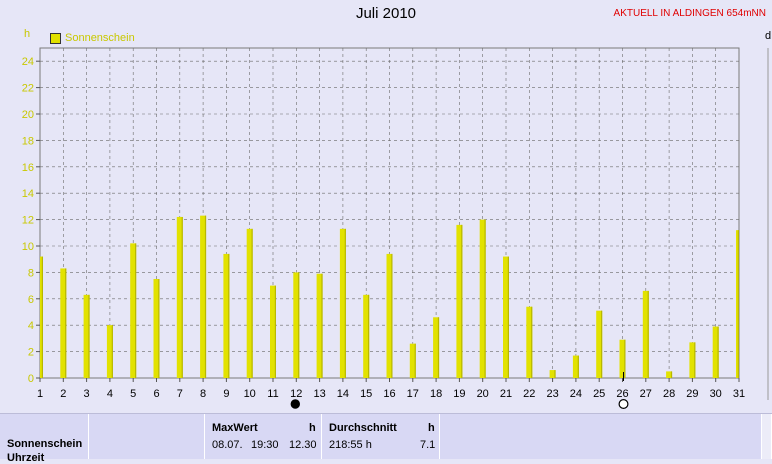 This screenshot has width=772, height=464. I want to click on y-tick-label: 10, so click(28, 247).